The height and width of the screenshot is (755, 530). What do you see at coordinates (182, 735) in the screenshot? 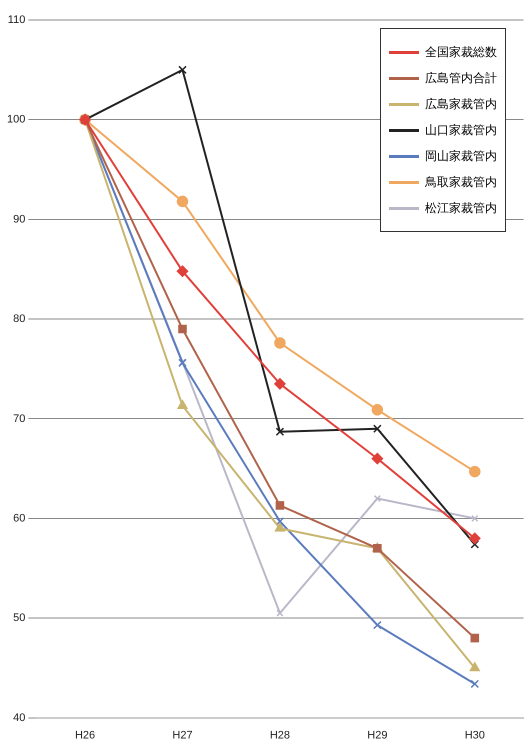
I see `x-tick-label: H27` at bounding box center [182, 735].